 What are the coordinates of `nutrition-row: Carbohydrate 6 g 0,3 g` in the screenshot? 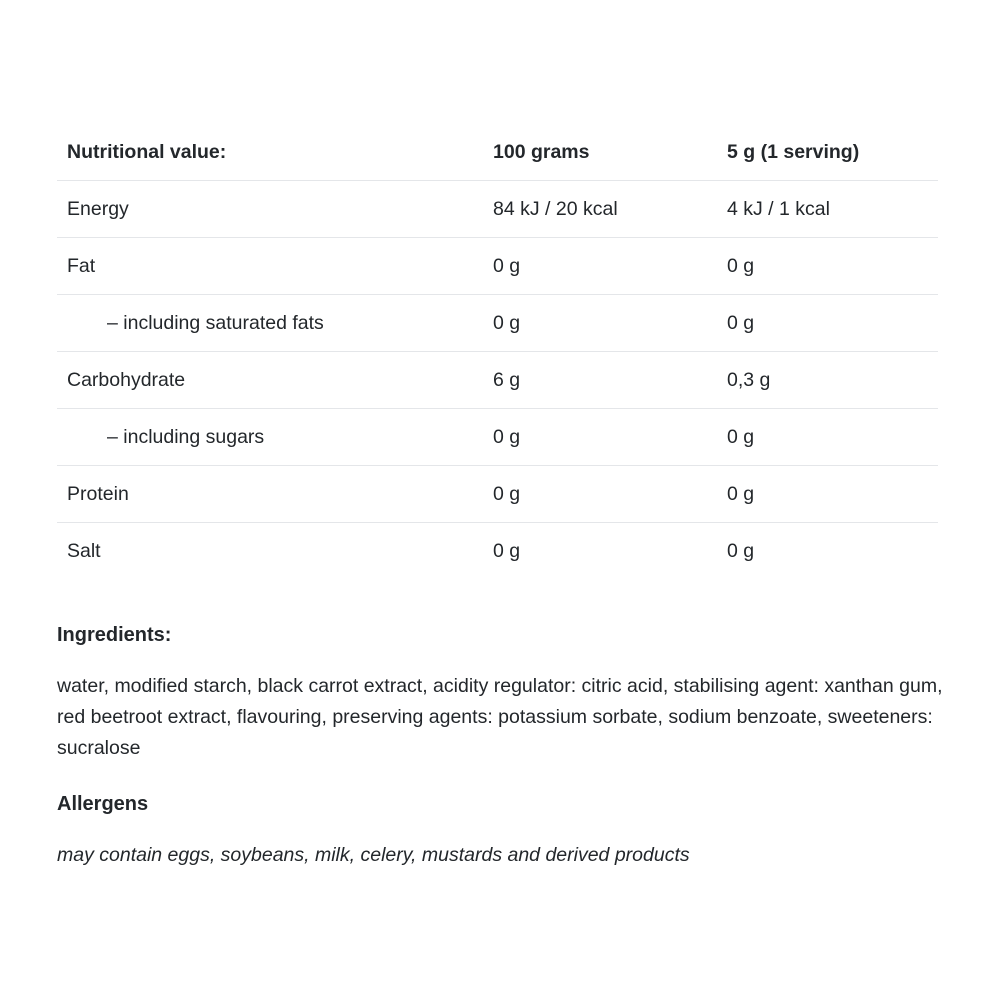 It's located at (497, 380).